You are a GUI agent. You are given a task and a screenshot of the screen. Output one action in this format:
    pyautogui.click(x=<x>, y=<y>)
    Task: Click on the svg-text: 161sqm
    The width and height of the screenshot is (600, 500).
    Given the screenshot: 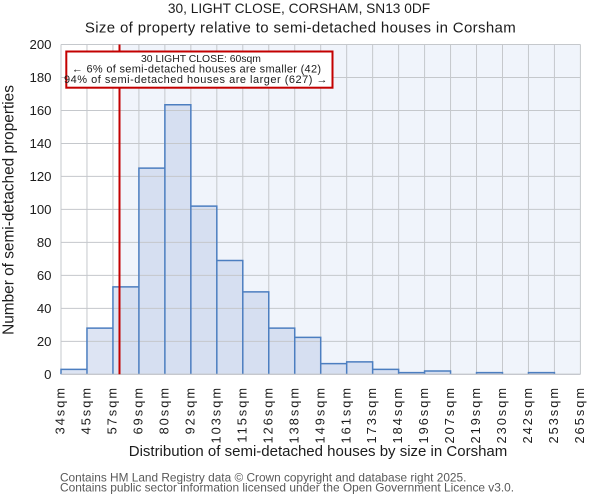 What is the action you would take?
    pyautogui.click(x=345, y=415)
    